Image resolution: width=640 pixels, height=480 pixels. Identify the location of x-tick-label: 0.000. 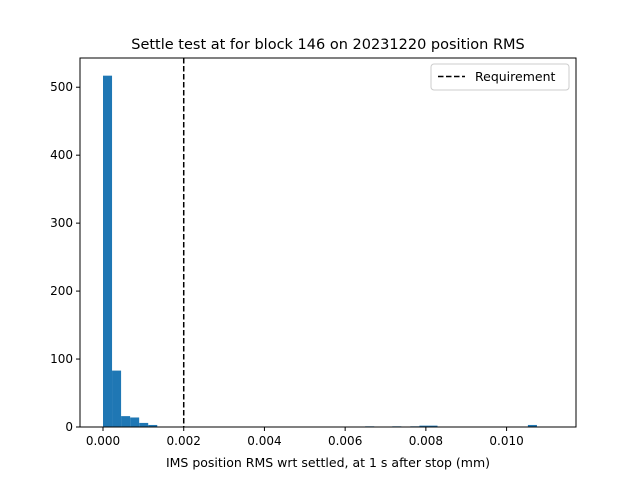
(103, 441).